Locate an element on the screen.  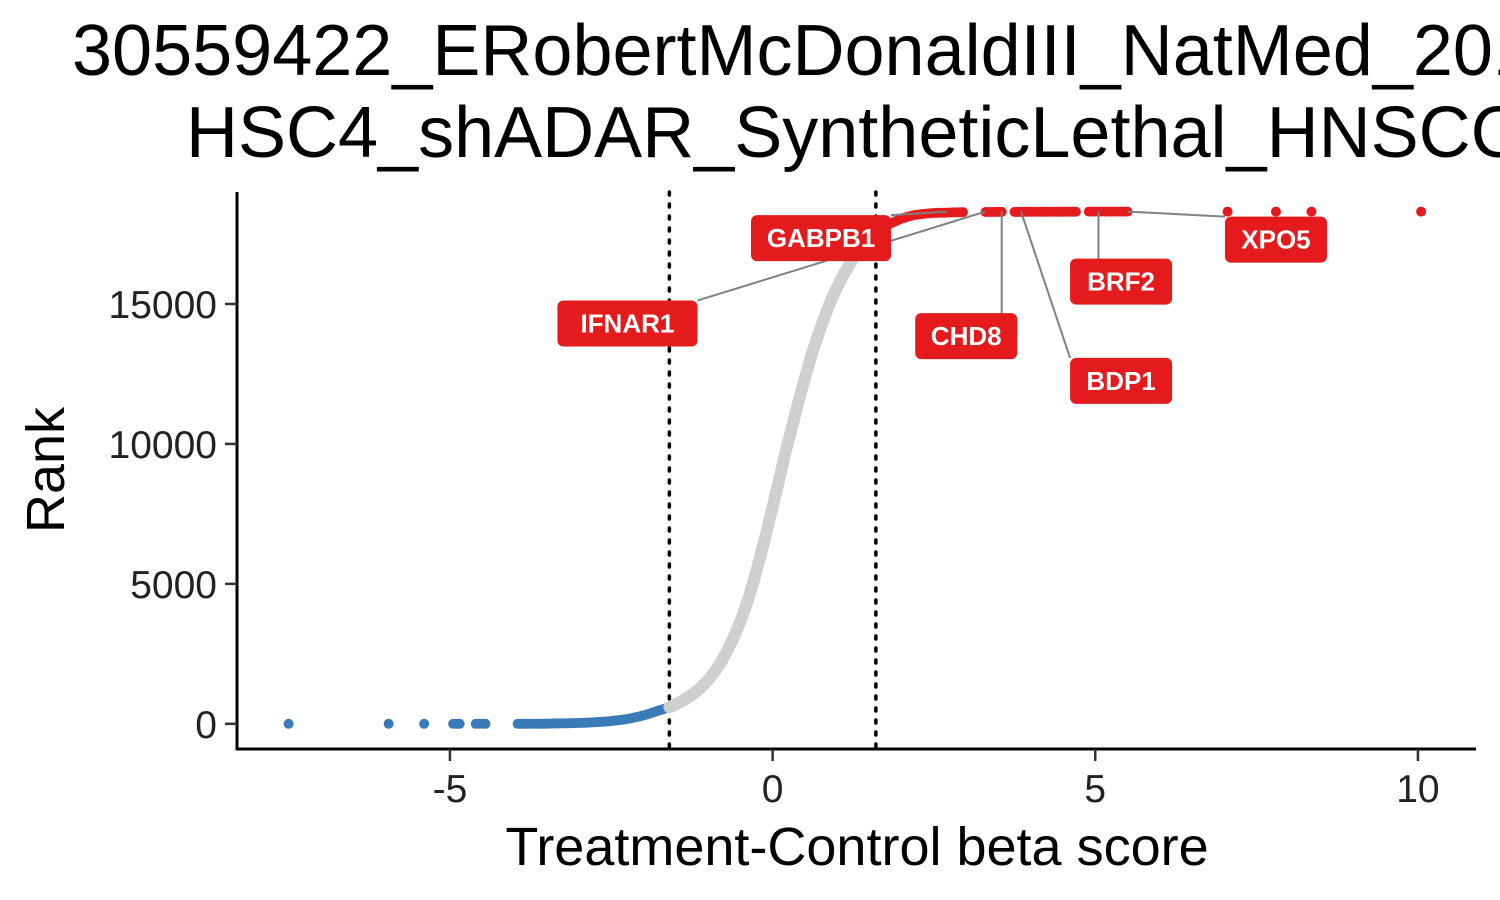
x-tick-label: 0 is located at coordinates (773, 789).